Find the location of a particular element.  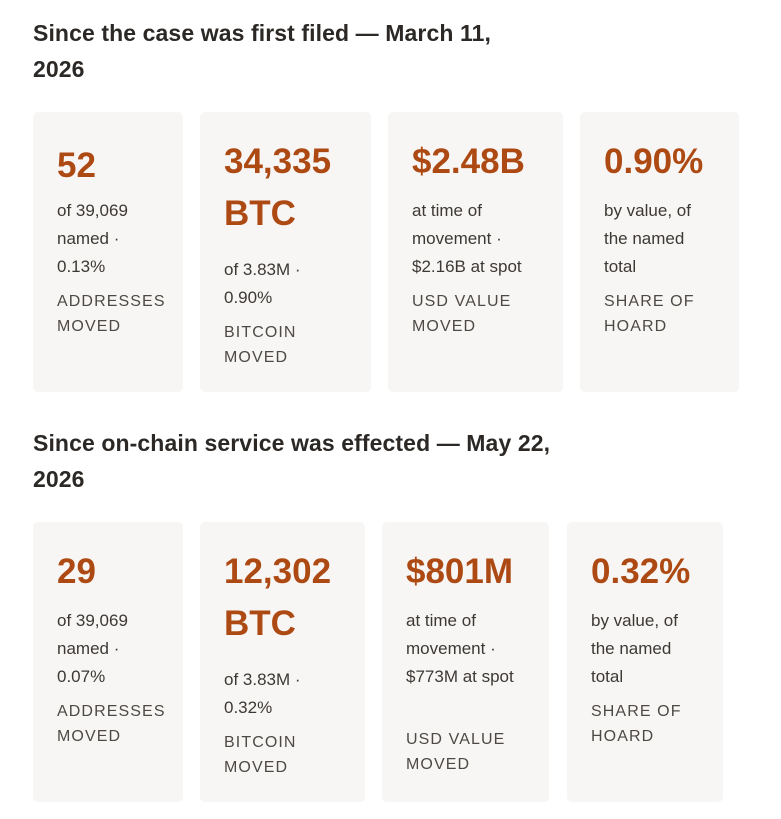

stat-value: $2.48B is located at coordinates (468, 161).